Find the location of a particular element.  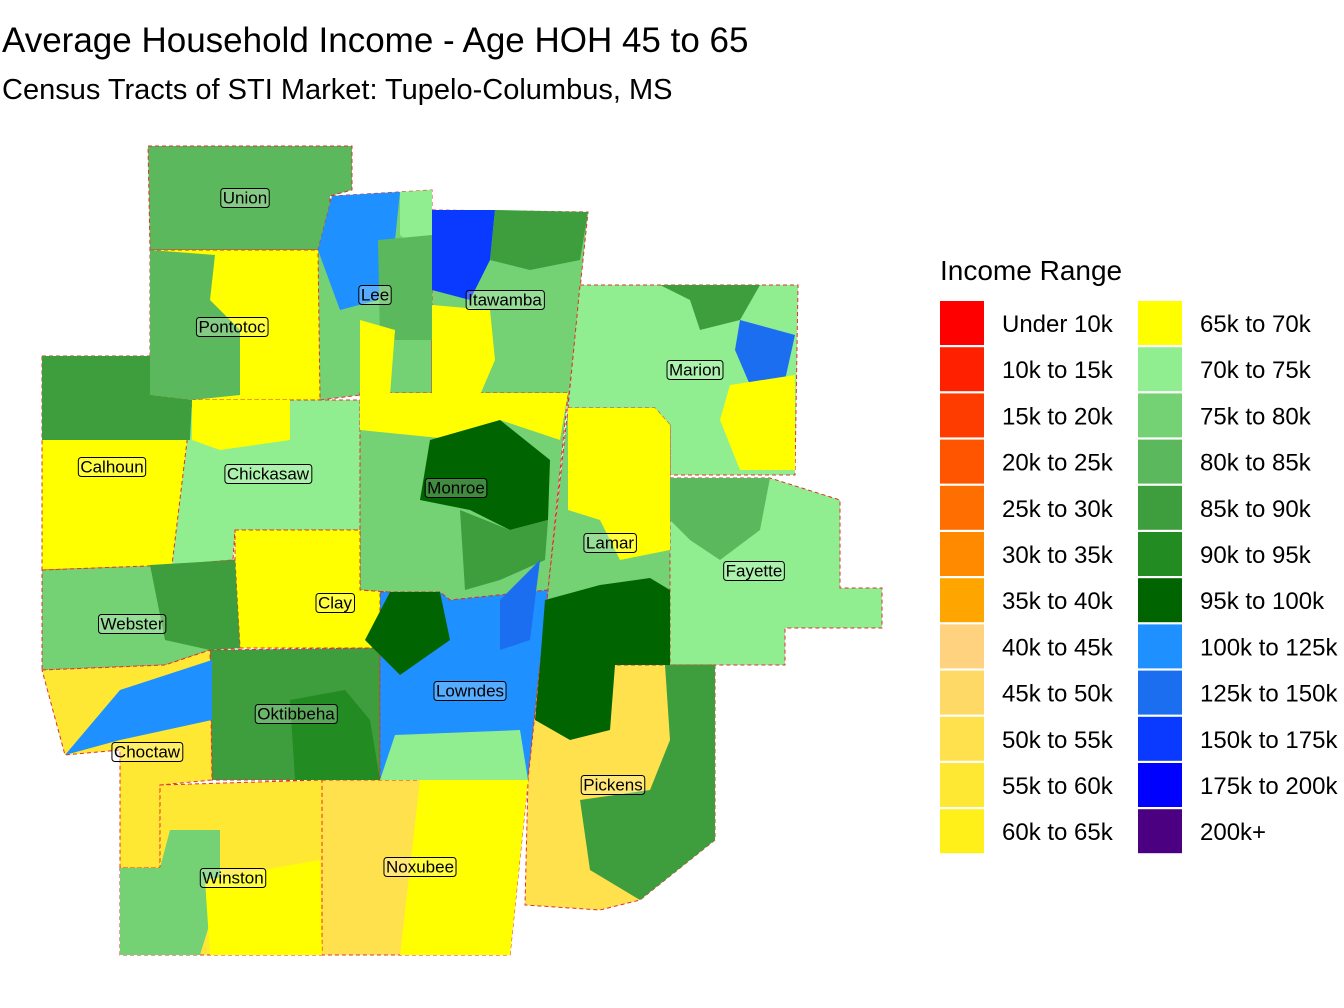

legend-label: 80k to 85k is located at coordinates (1256, 463).